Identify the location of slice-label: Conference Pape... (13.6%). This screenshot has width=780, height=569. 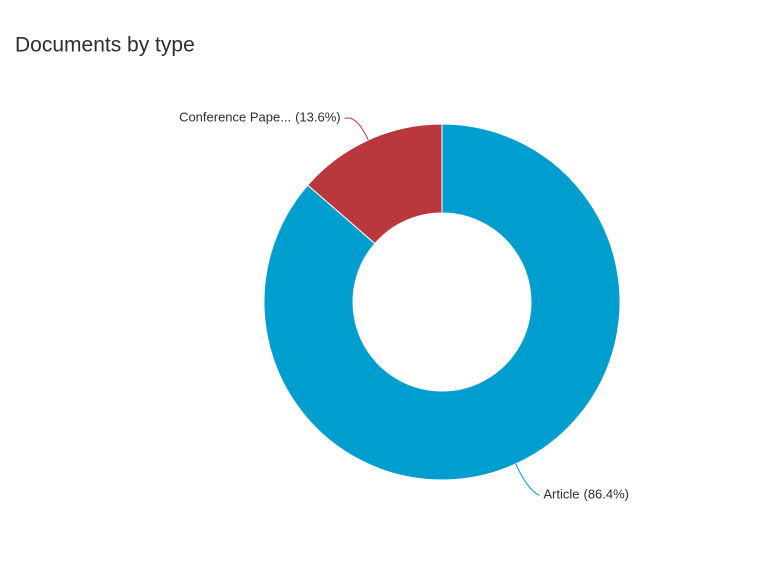
(260, 117).